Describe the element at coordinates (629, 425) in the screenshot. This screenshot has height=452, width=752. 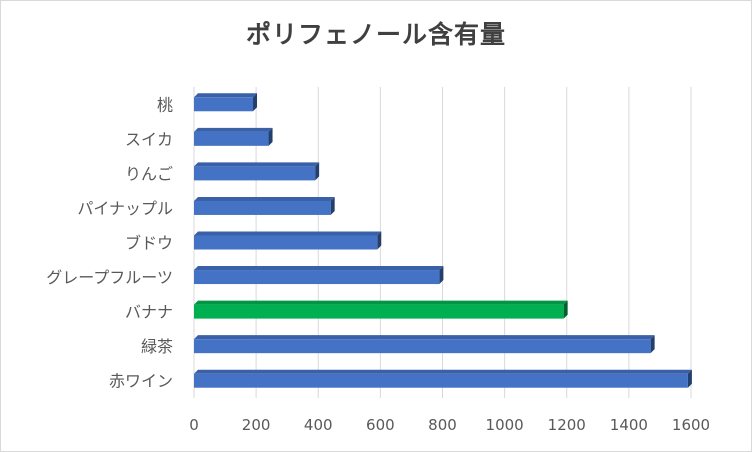
I see `x-tick-label: 1400` at that location.